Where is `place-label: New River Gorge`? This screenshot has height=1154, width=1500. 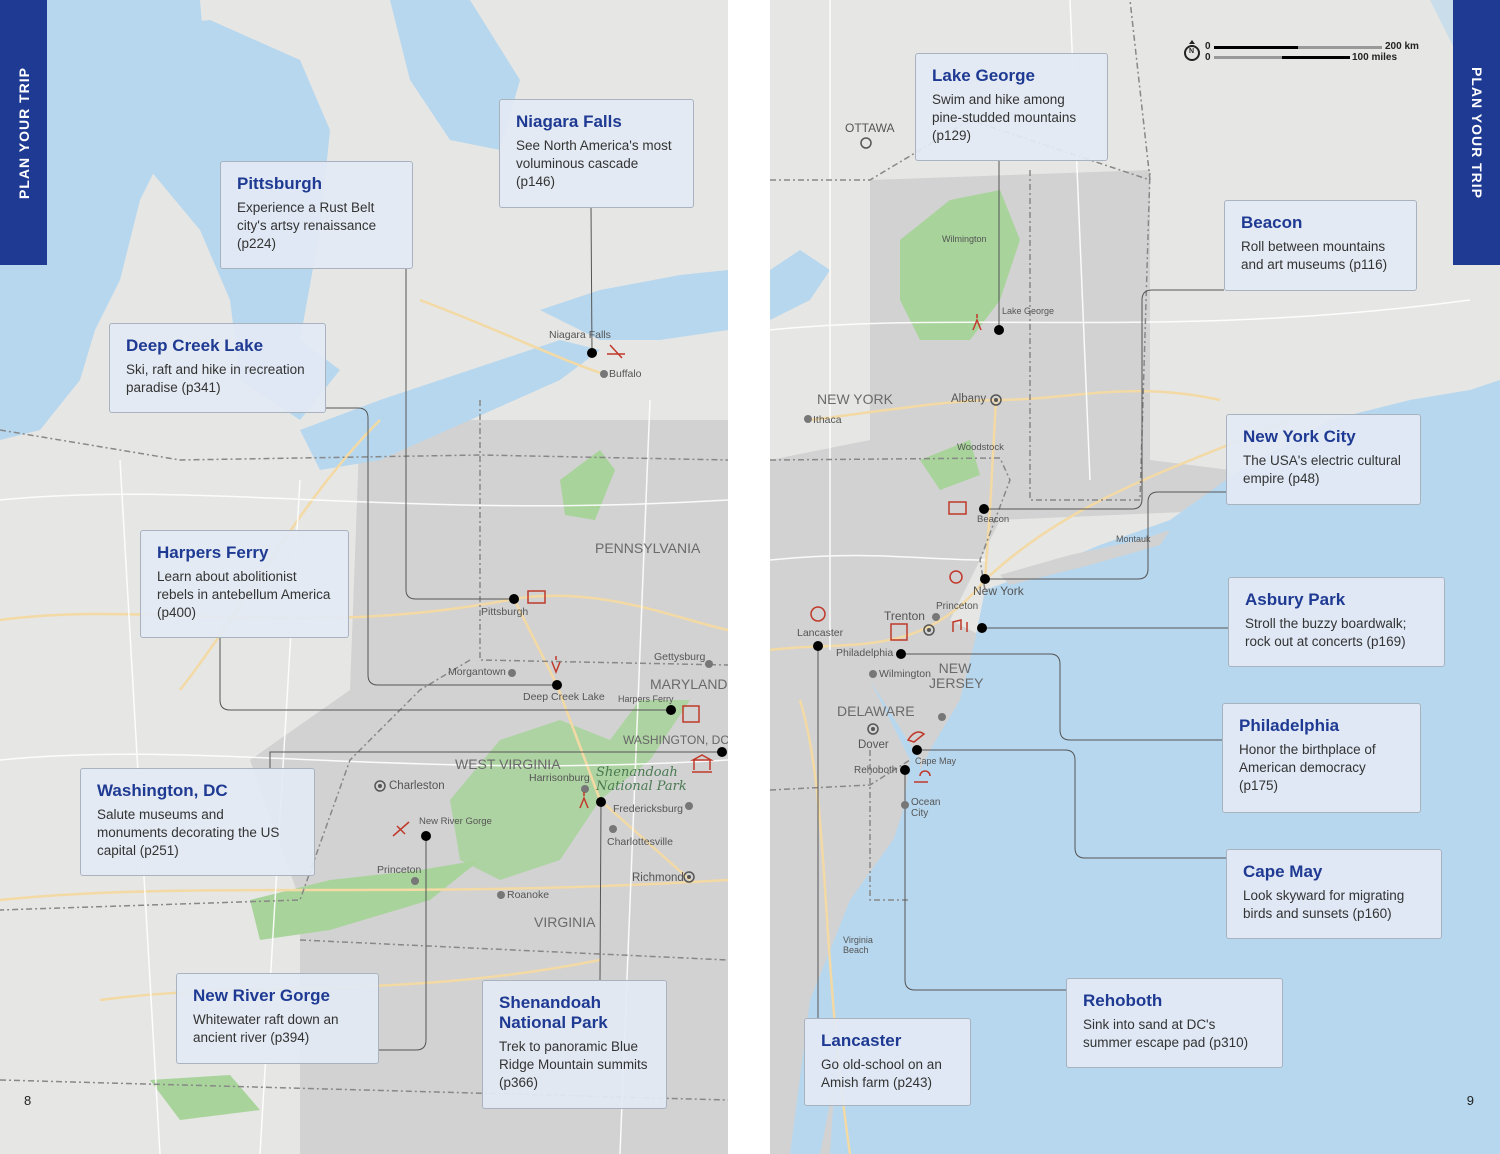
place-label: New River Gorge is located at coordinates (455, 821).